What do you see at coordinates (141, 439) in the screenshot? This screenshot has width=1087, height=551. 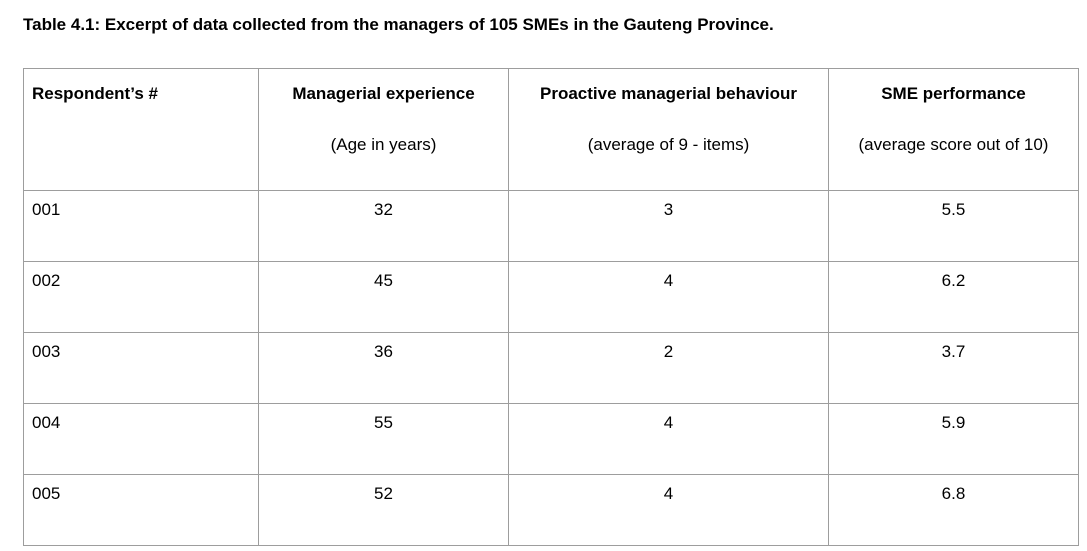 I see `cell-respondent: 004` at bounding box center [141, 439].